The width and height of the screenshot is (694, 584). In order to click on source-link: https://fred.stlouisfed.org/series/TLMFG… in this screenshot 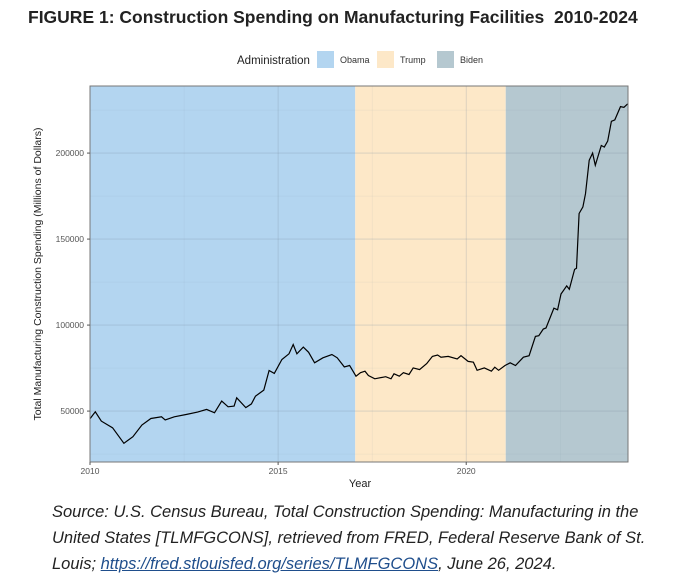, I will do `click(269, 564)`.